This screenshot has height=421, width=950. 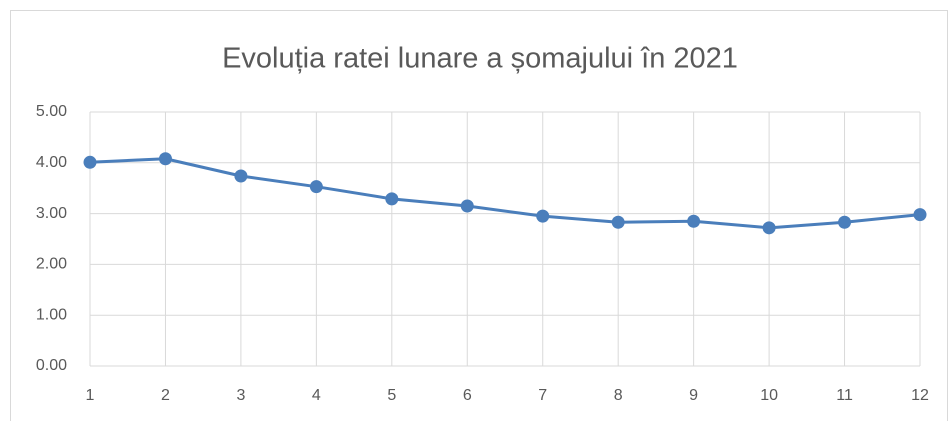 I want to click on y-tick-label: 1.00, so click(x=51, y=314).